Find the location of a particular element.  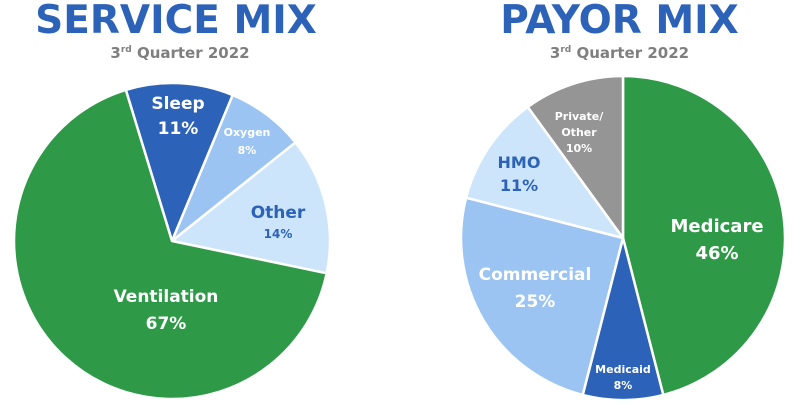

payor-subtitle-sup: rd is located at coordinates (566, 50).